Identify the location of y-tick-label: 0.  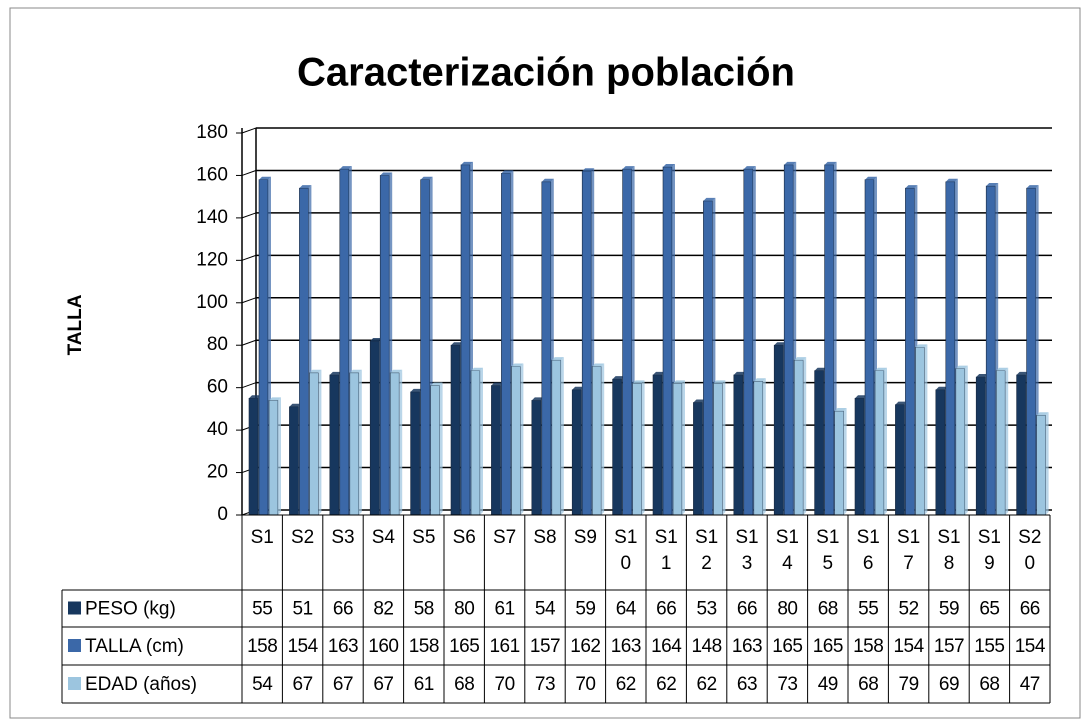
(222, 514).